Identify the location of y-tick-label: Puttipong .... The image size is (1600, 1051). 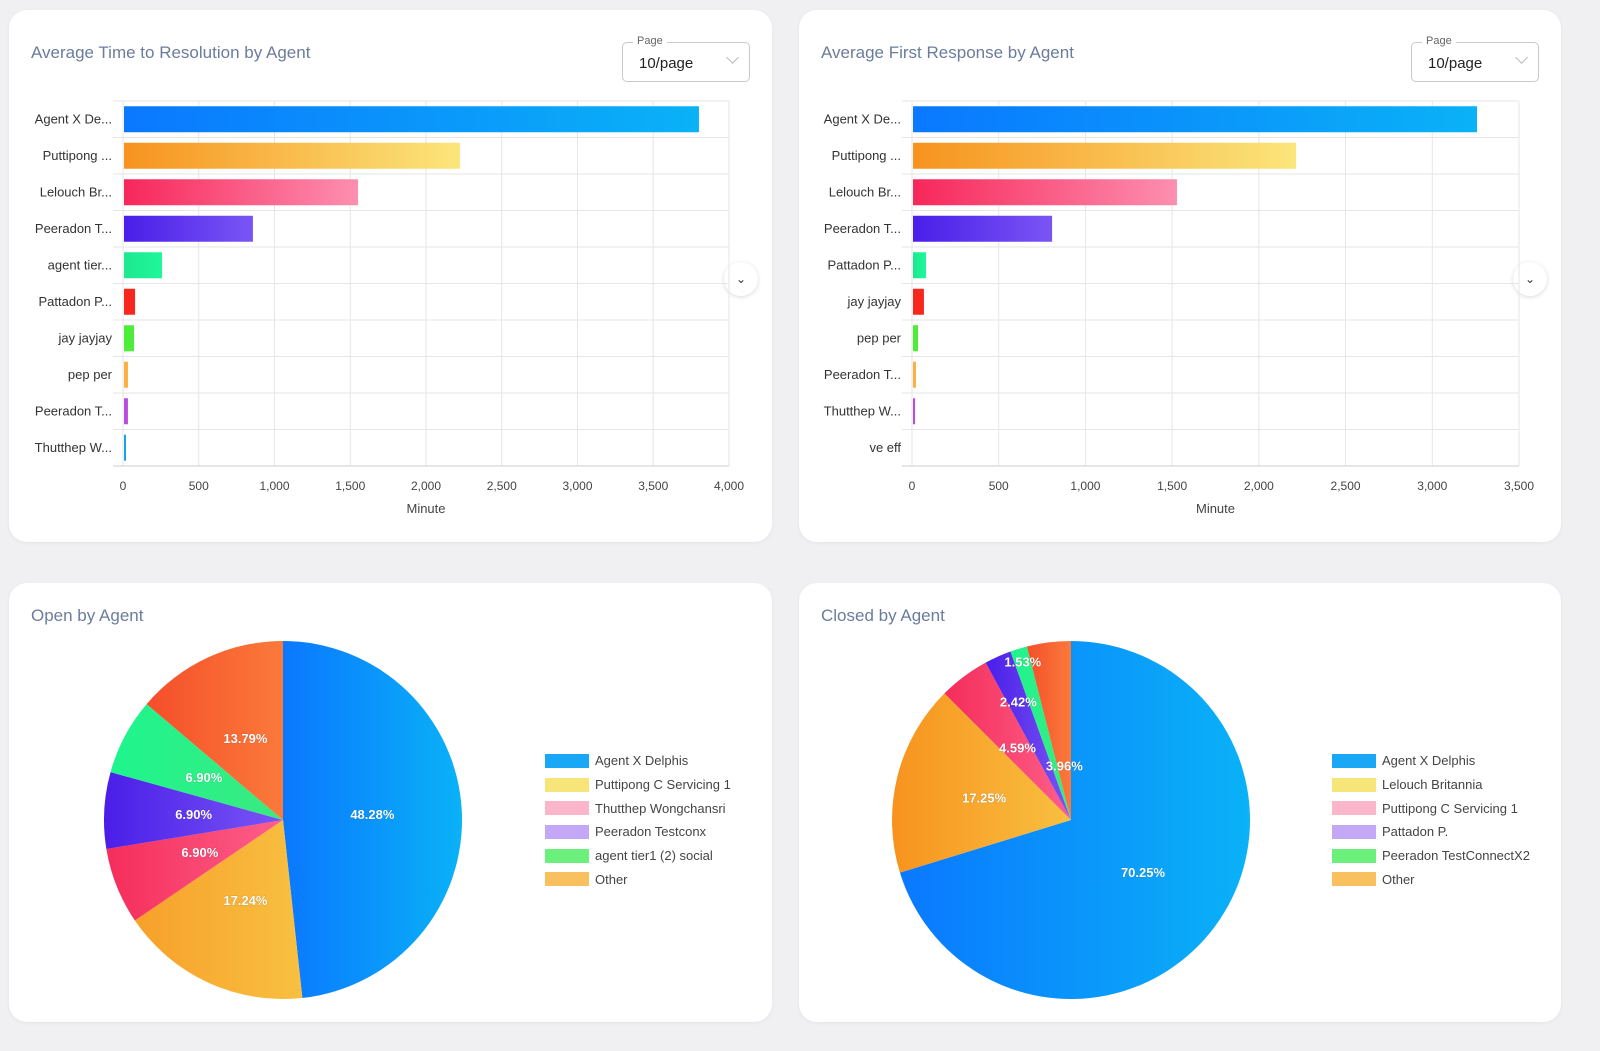
(866, 155).